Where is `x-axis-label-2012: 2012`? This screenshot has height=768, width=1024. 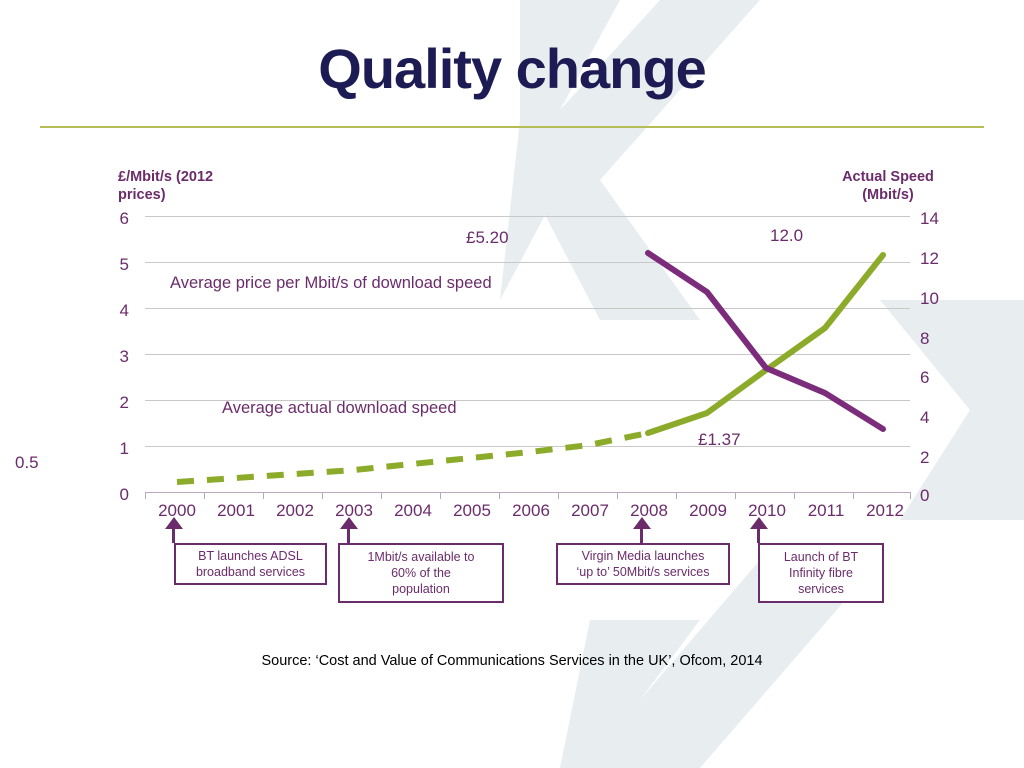
x-axis-label-2012: 2012 is located at coordinates (885, 510).